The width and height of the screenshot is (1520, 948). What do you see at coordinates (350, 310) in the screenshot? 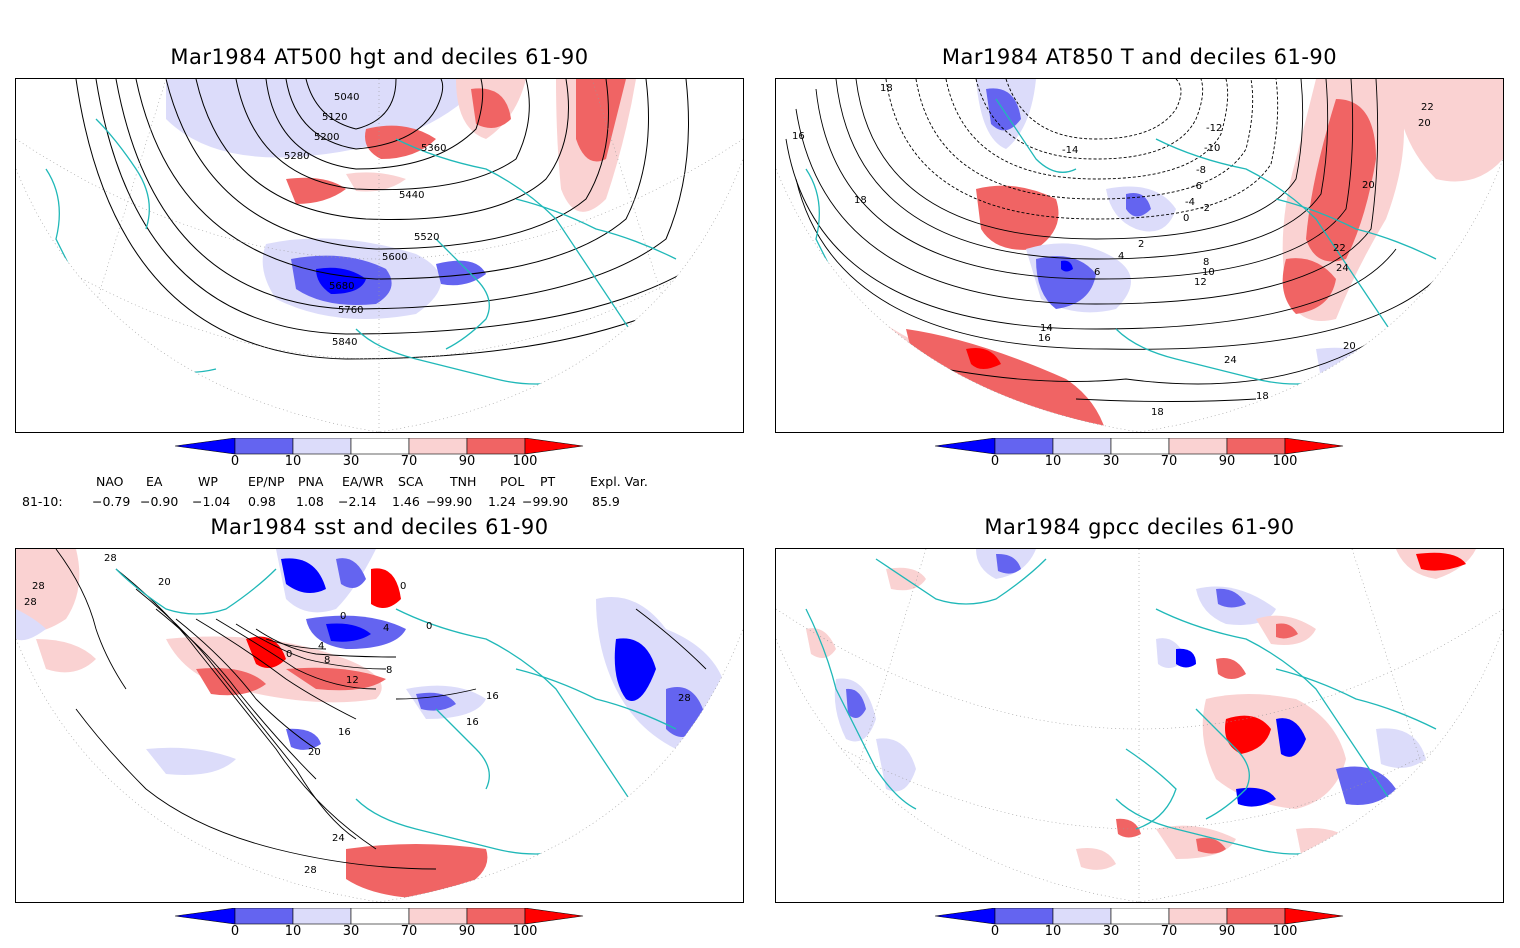
I see `contour-label: 5760` at bounding box center [350, 310].